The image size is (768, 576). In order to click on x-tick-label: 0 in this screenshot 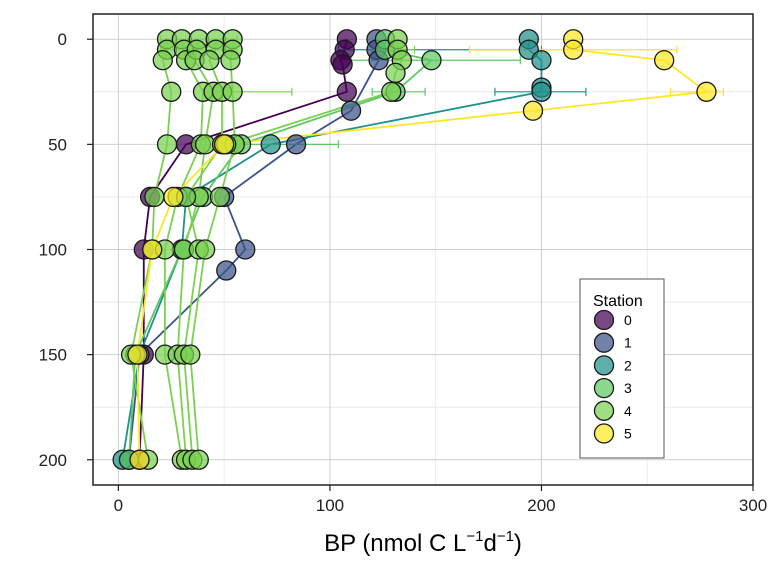, I will do `click(118, 505)`.